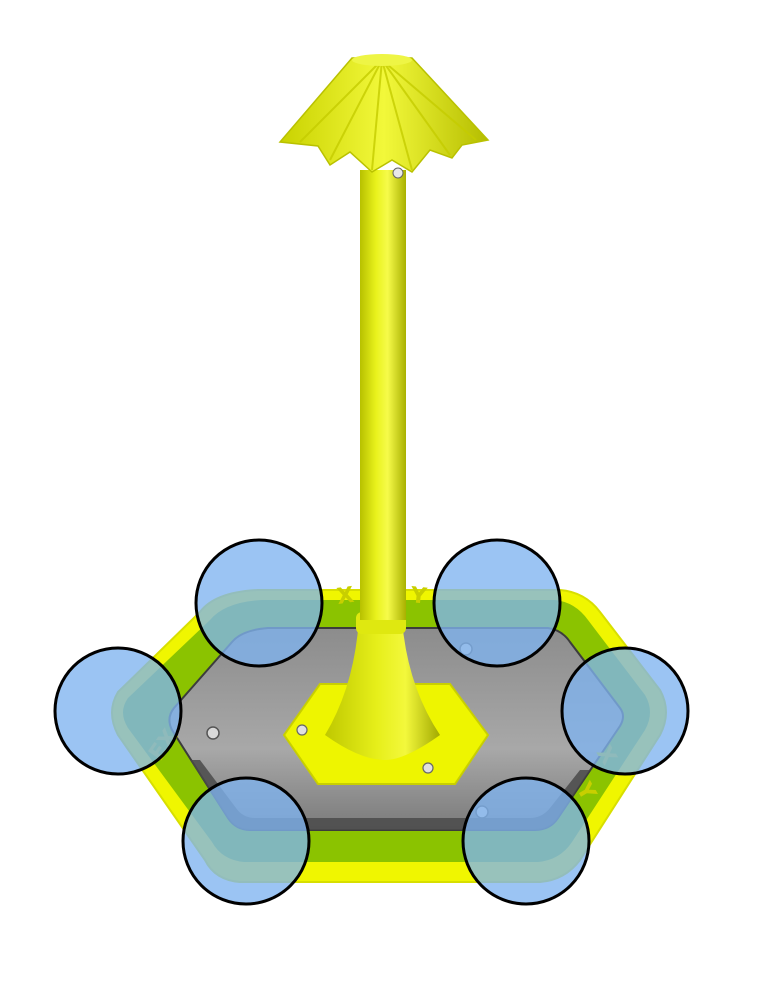  Describe the element at coordinates (259, 603) in the screenshot. I see `highlight-circle-top-left` at that location.